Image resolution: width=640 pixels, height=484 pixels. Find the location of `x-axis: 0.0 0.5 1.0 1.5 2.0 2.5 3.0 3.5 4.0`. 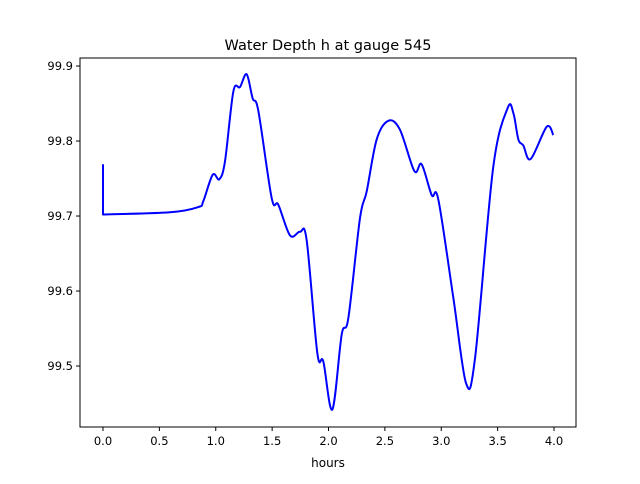

x-axis: 0.0 0.5 1.0 1.5 2.0 2.5 3.0 3.5 4.0 is located at coordinates (328, 437).